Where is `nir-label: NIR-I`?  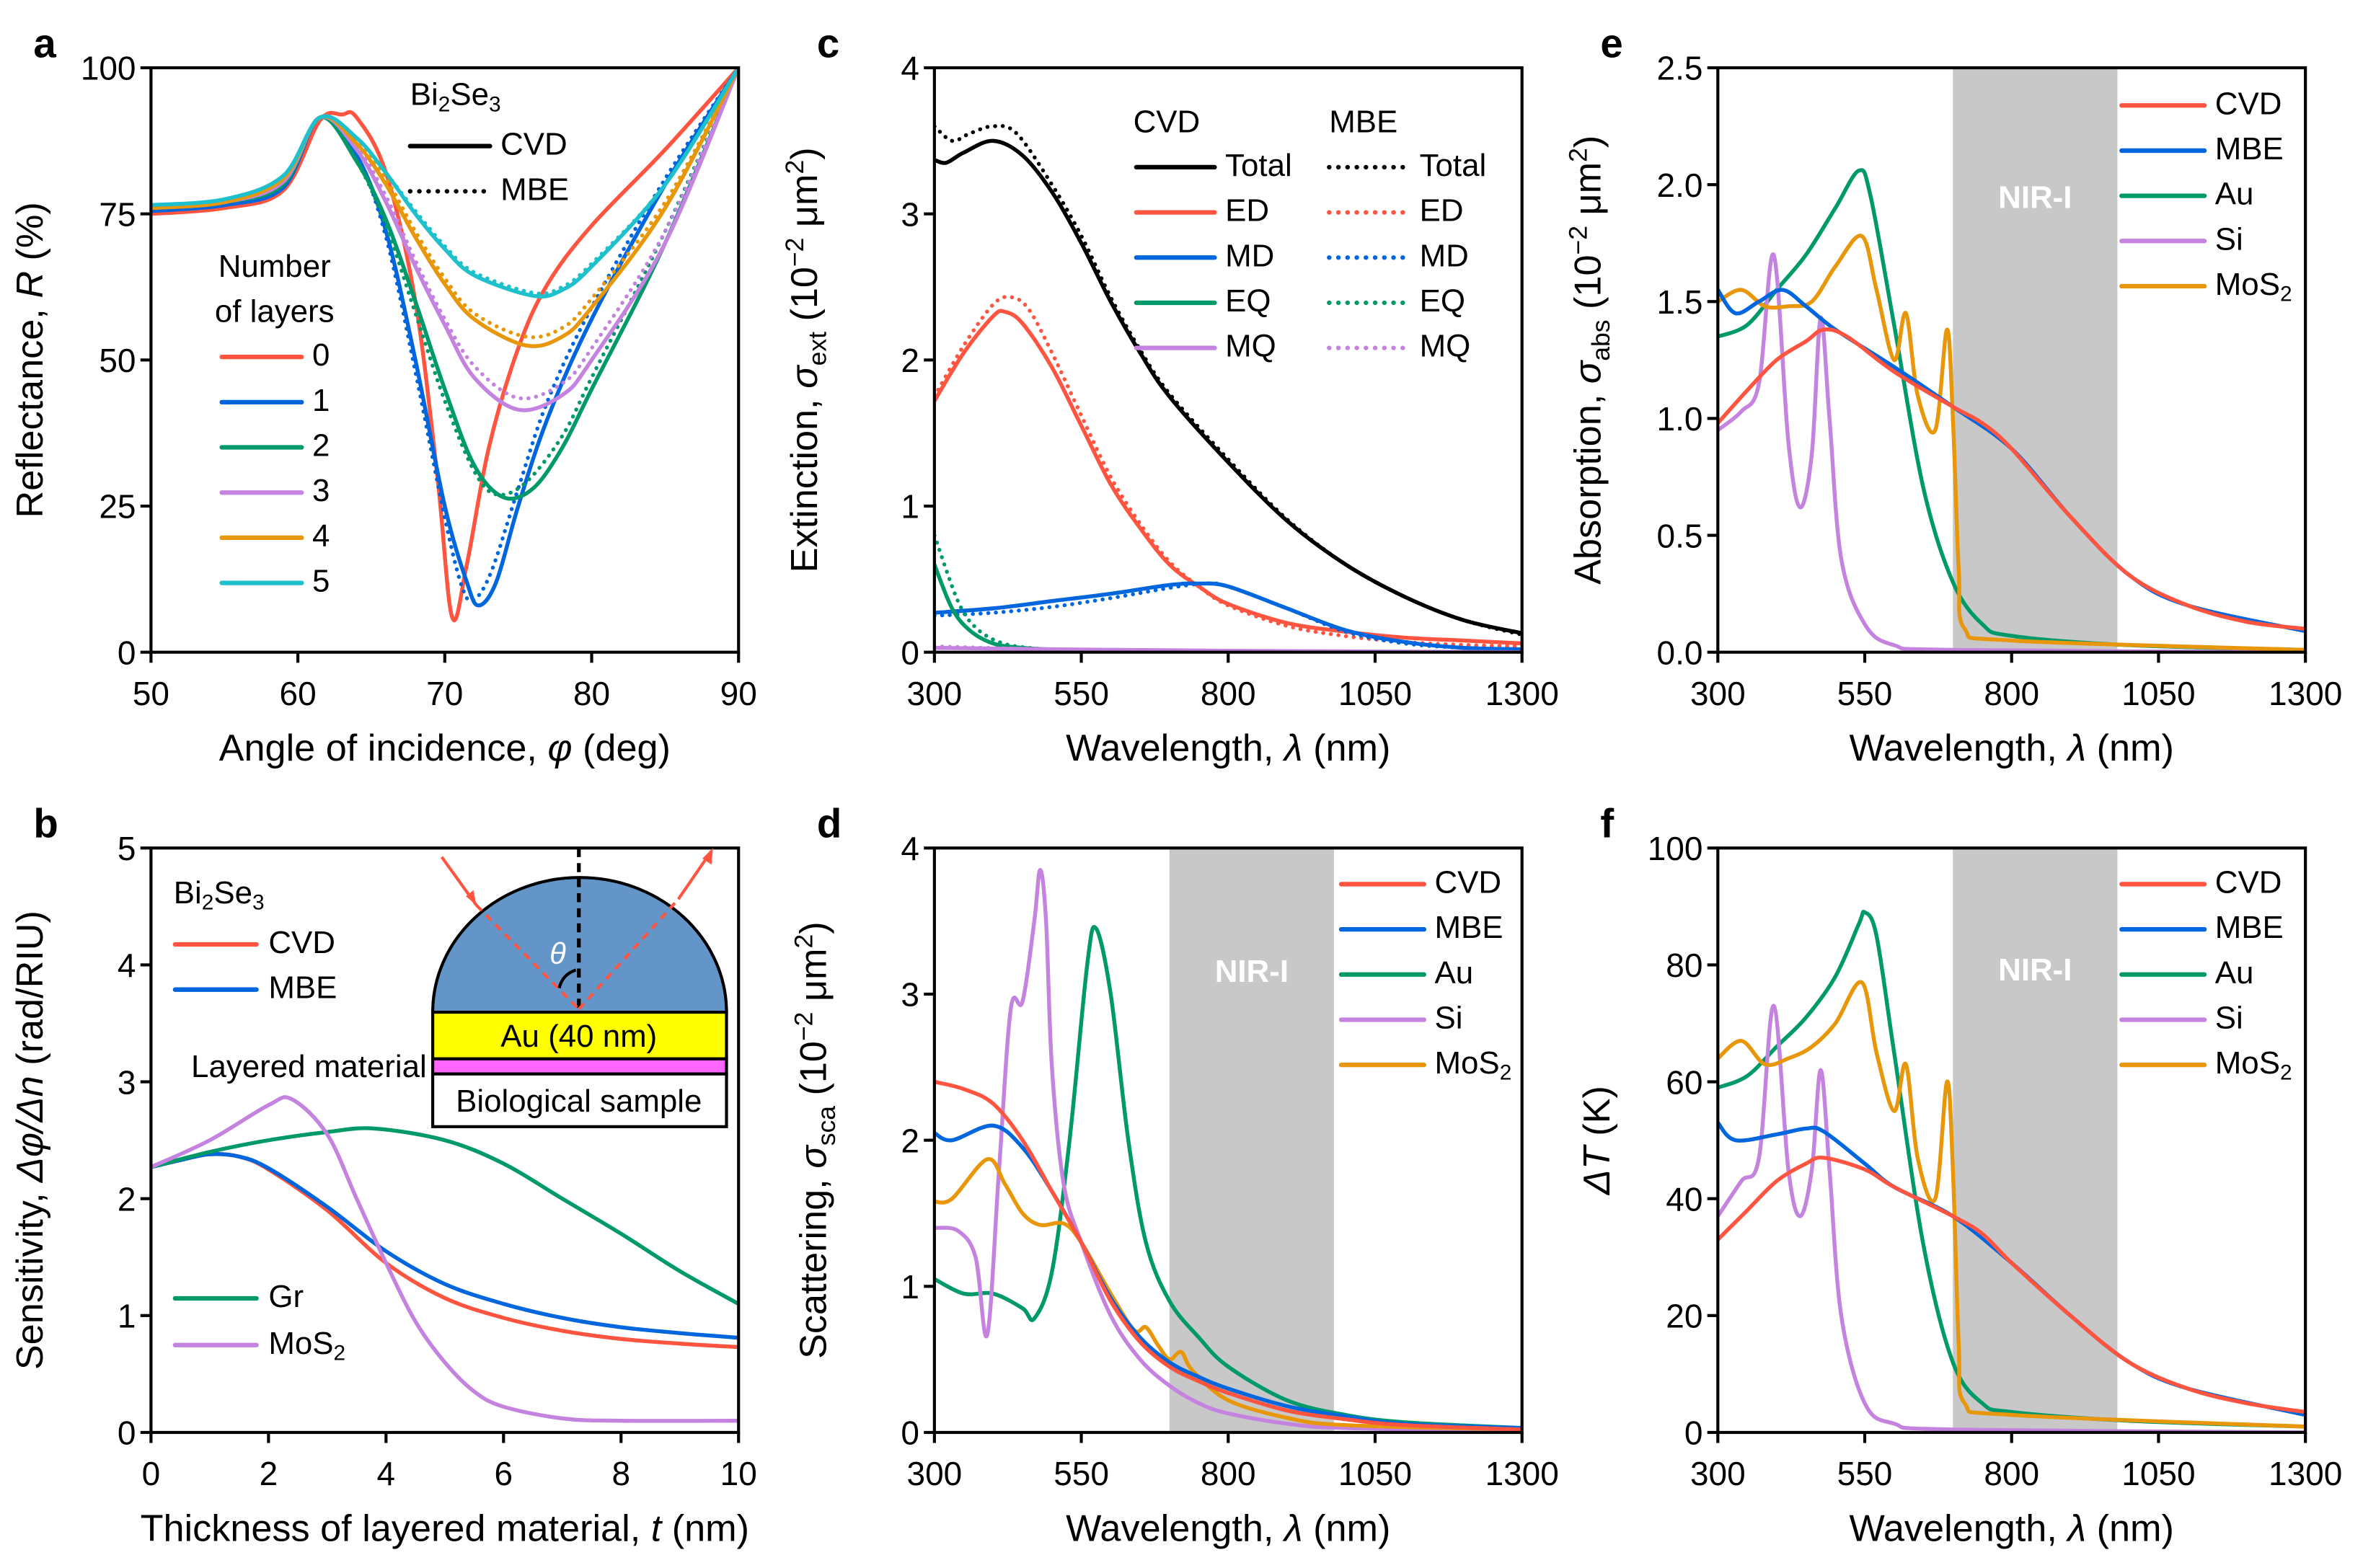
nir-label: NIR-I is located at coordinates (1252, 971).